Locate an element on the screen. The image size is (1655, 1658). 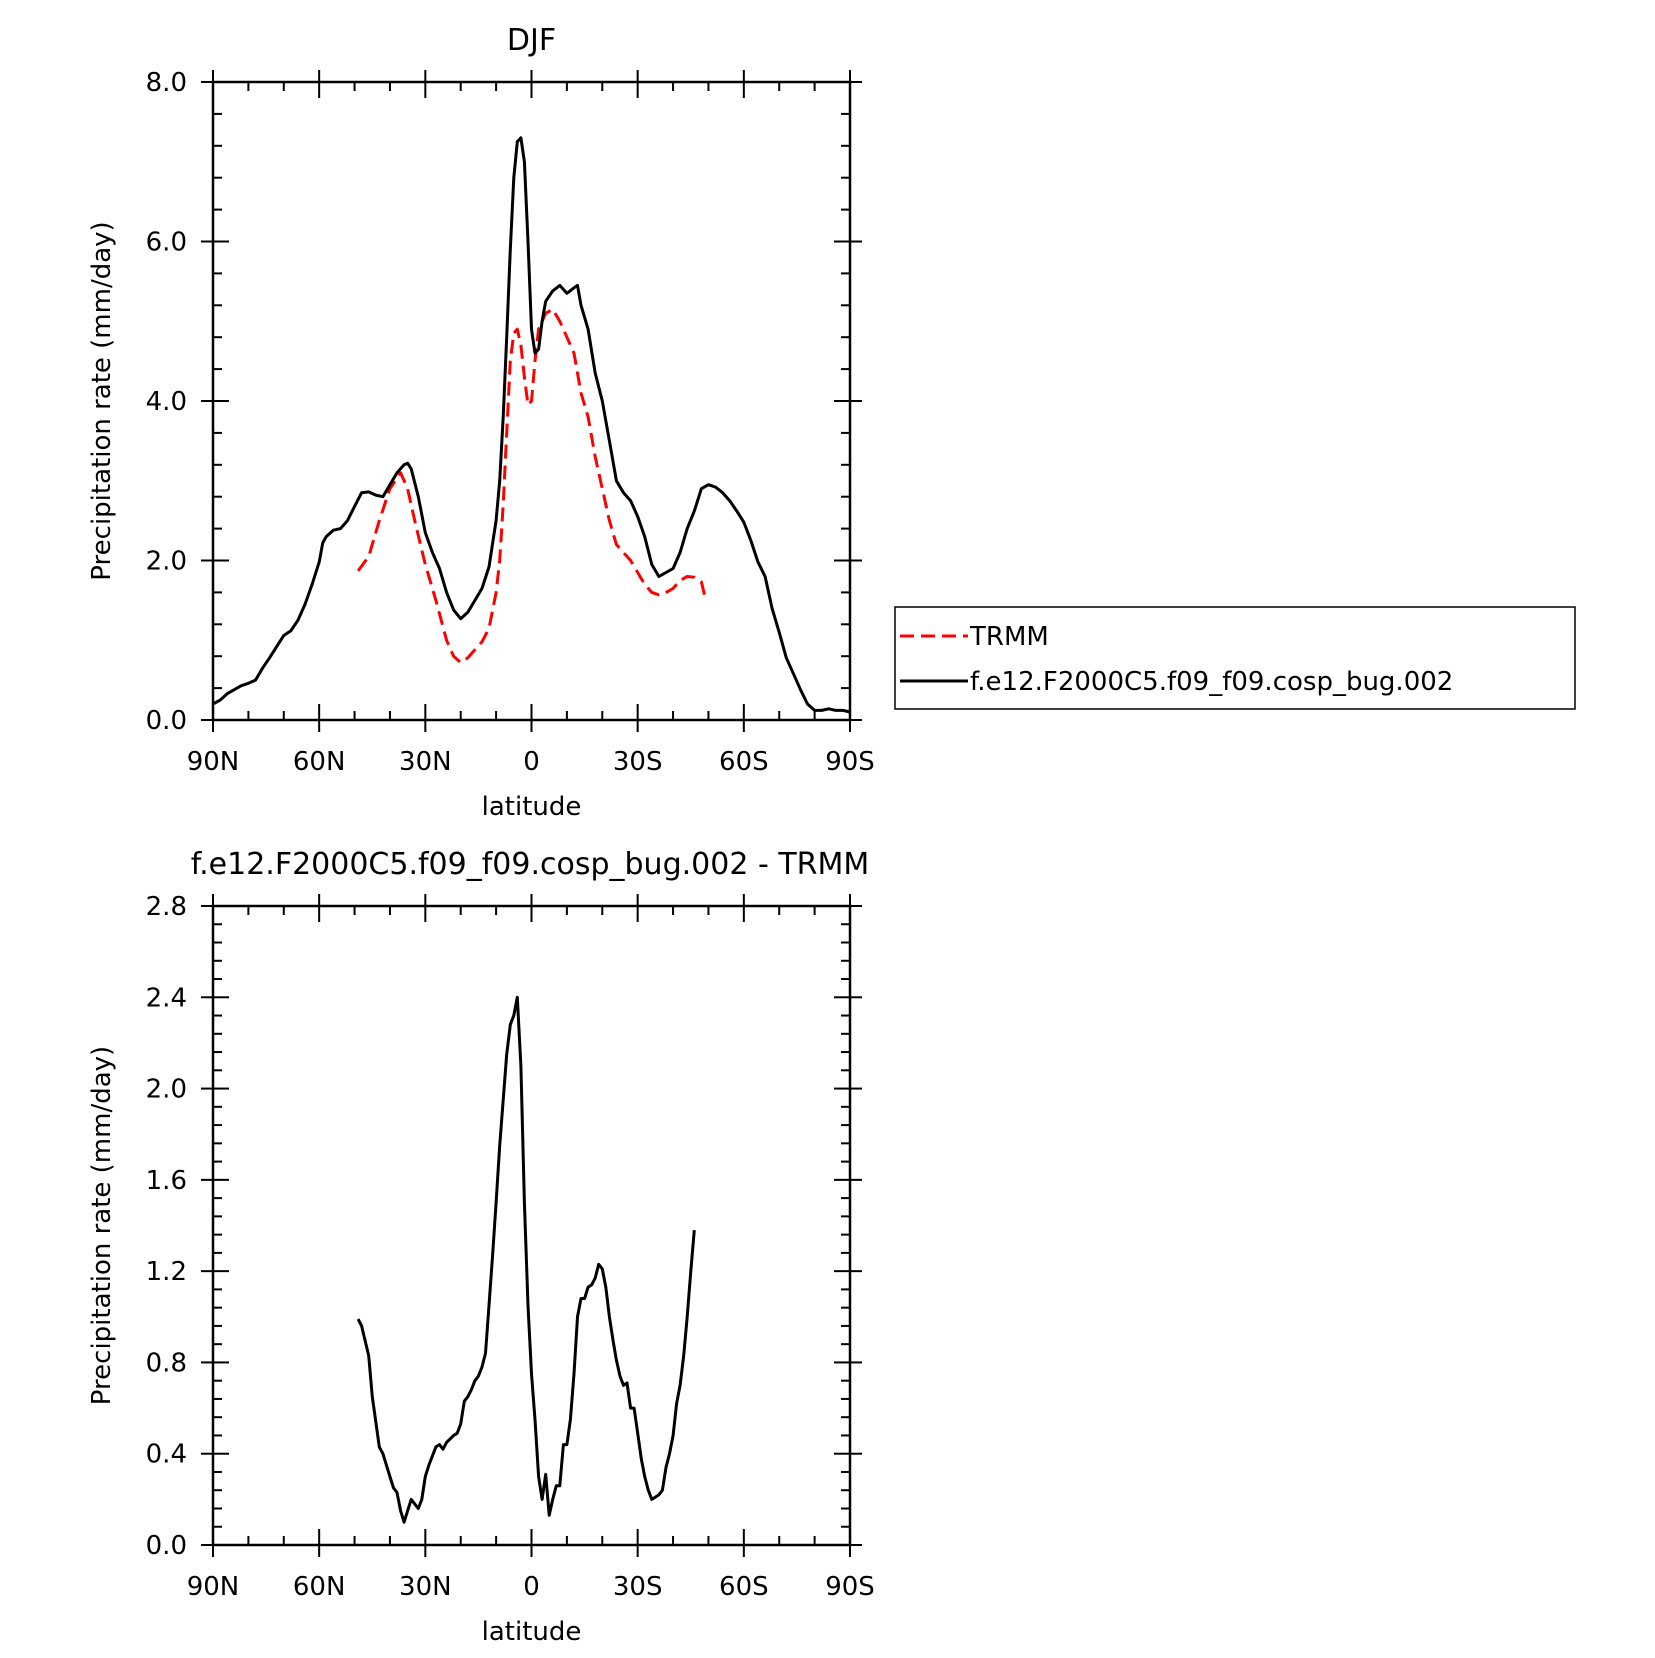
y-tick-label: 4.0 is located at coordinates (166, 402).